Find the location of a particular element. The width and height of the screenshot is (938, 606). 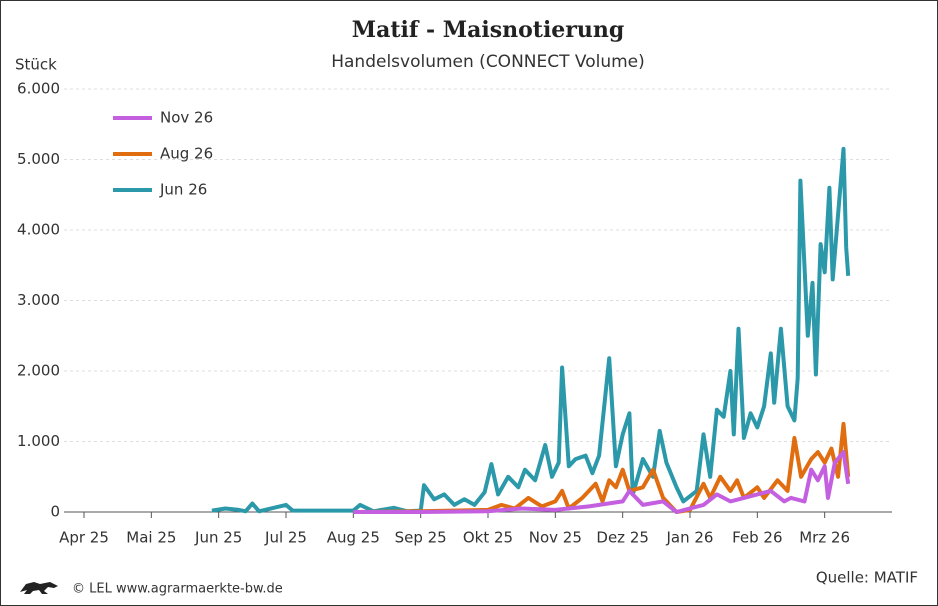

y-tick-label: 2.000 is located at coordinates (38, 371).